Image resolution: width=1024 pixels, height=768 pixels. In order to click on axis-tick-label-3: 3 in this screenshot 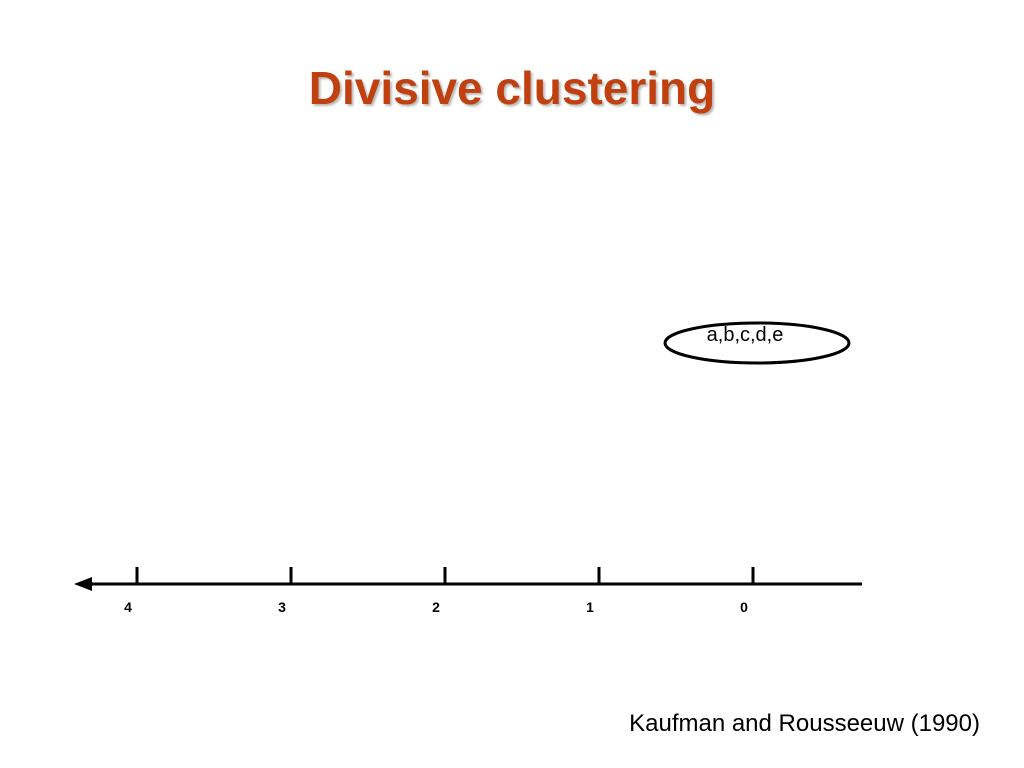, I will do `click(282, 607)`.